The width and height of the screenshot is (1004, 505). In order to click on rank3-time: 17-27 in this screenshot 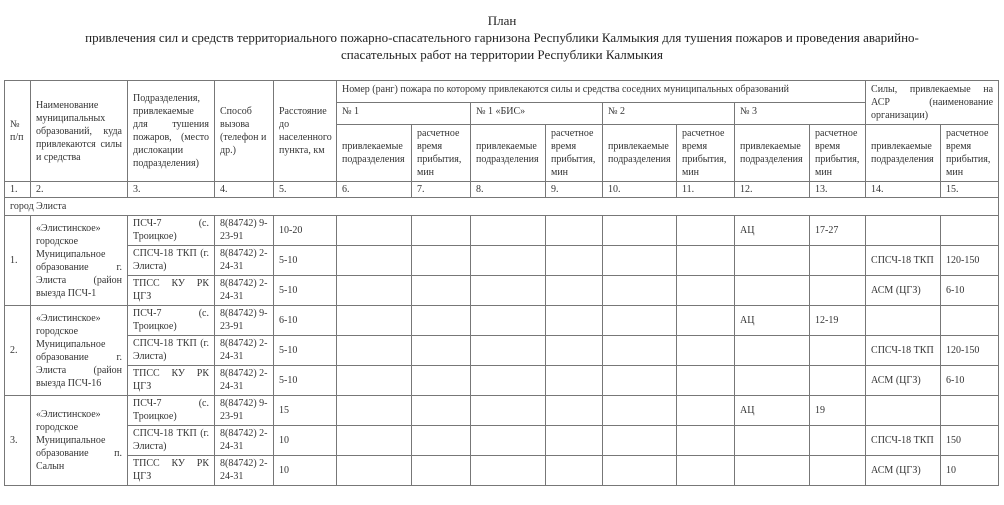, I will do `click(837, 230)`.